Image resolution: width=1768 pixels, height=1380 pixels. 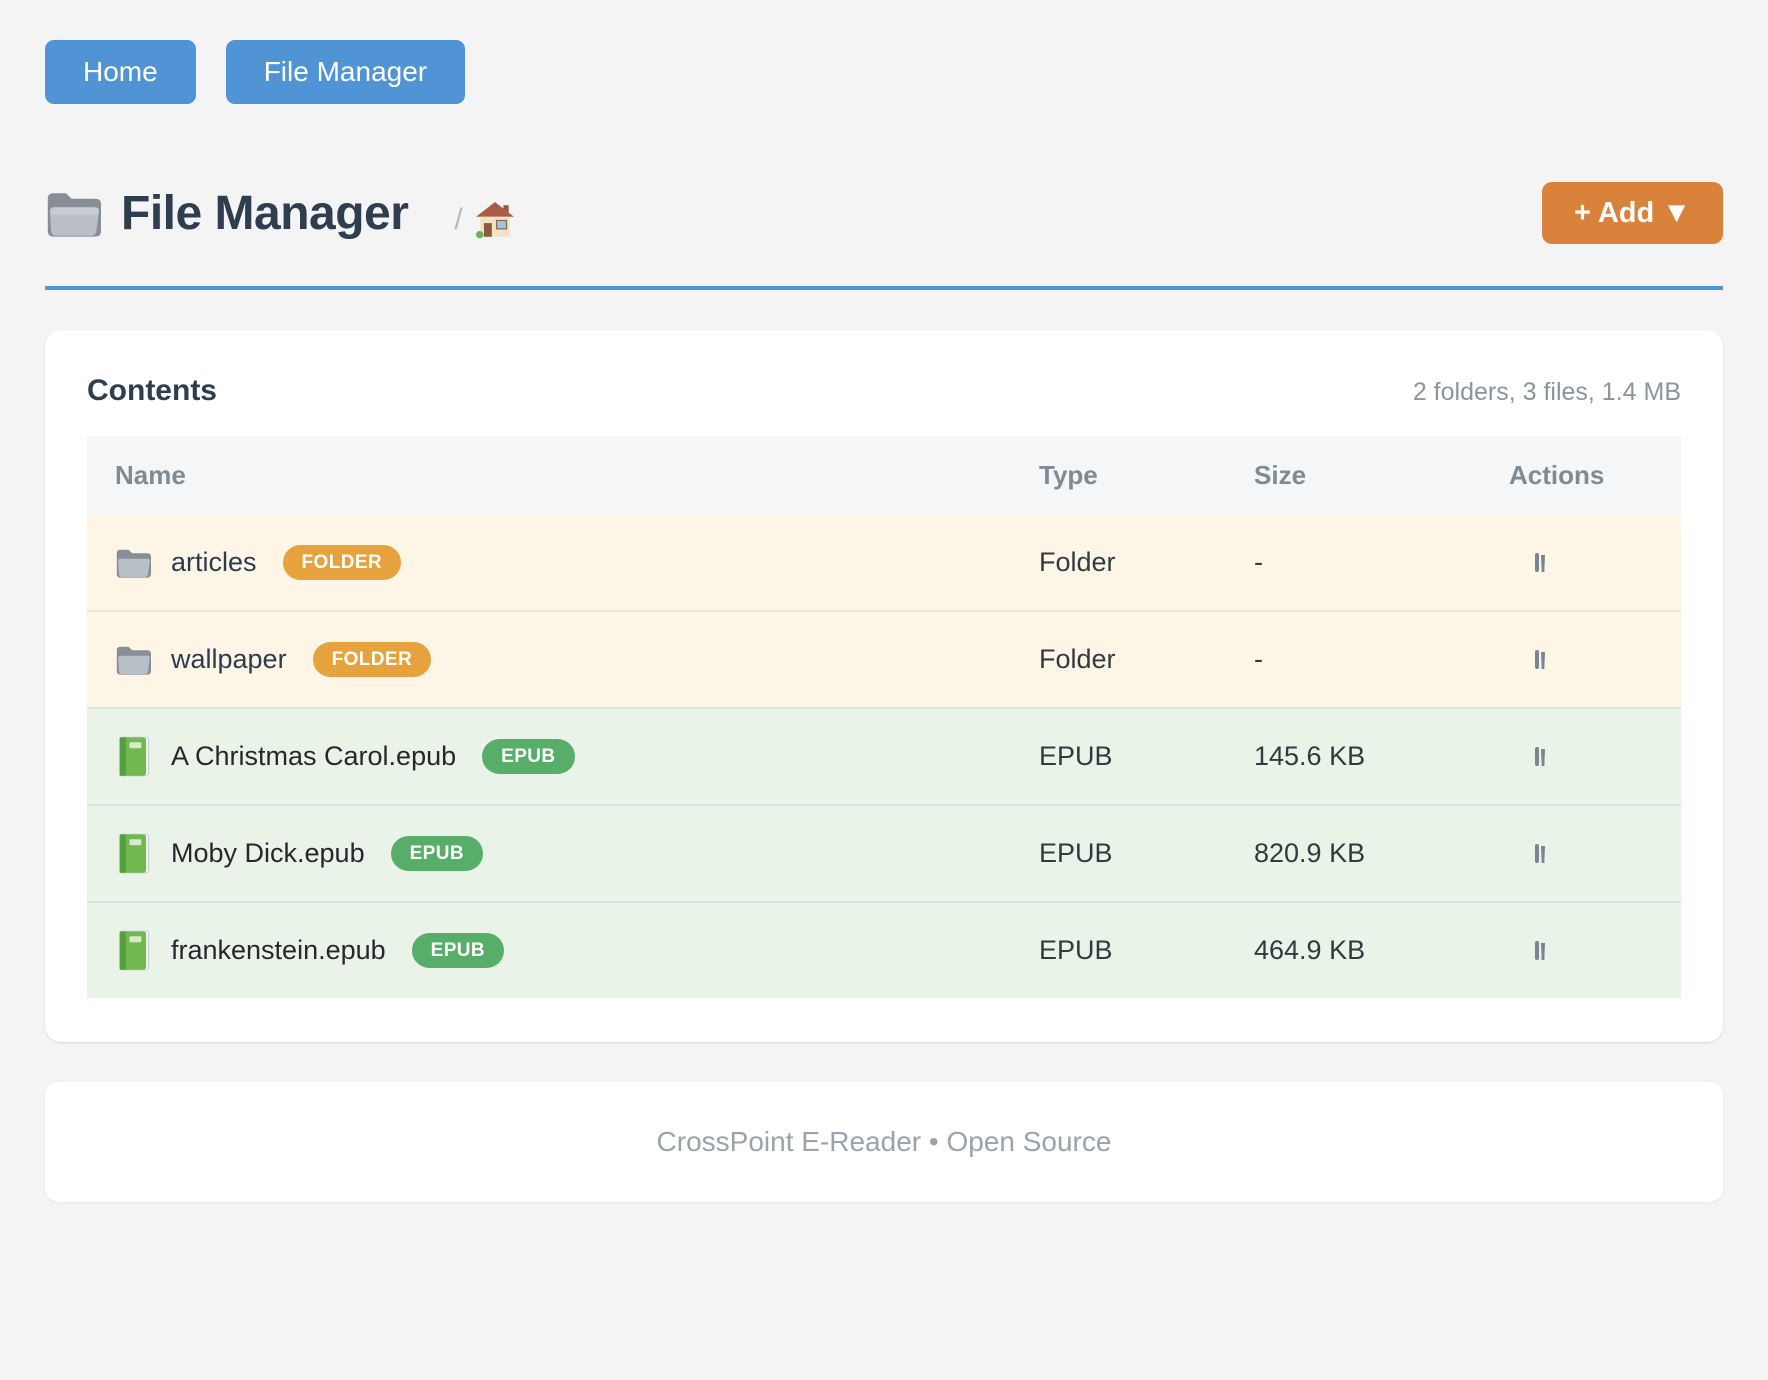 I want to click on top-nav: Home File Manager, so click(x=884, y=72).